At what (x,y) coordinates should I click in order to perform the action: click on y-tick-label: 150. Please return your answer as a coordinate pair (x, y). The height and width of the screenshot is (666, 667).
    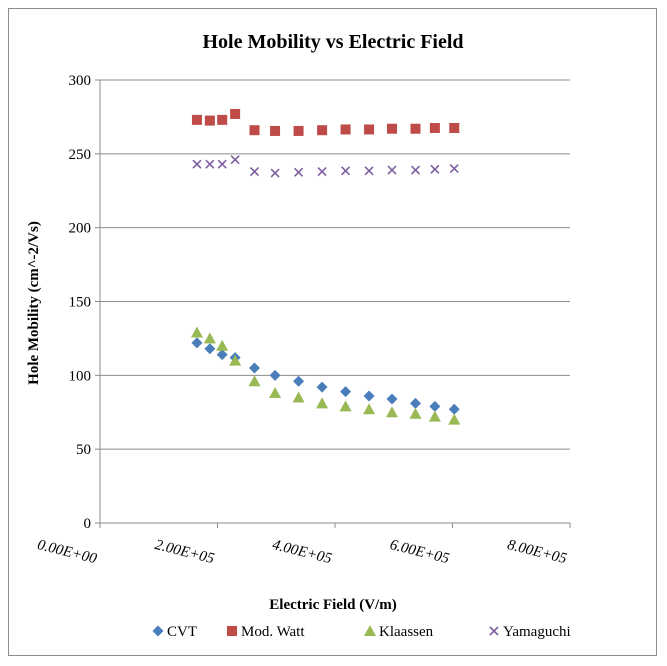
    Looking at the image, I should click on (80, 303).